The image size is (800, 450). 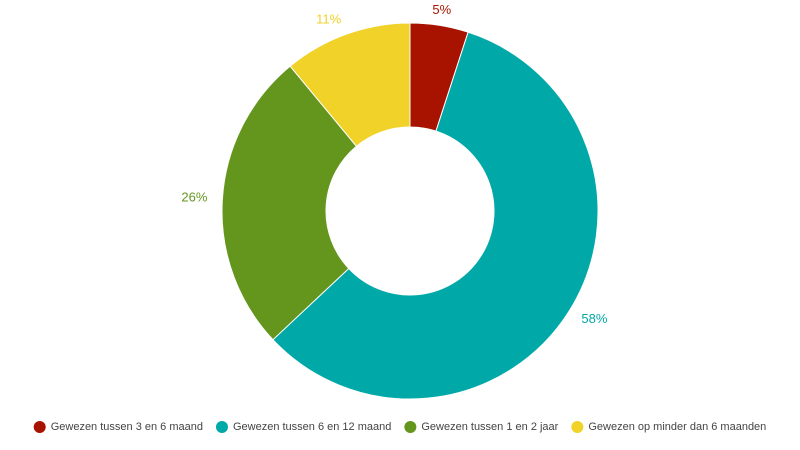 What do you see at coordinates (194, 197) in the screenshot?
I see `data-label: 26%` at bounding box center [194, 197].